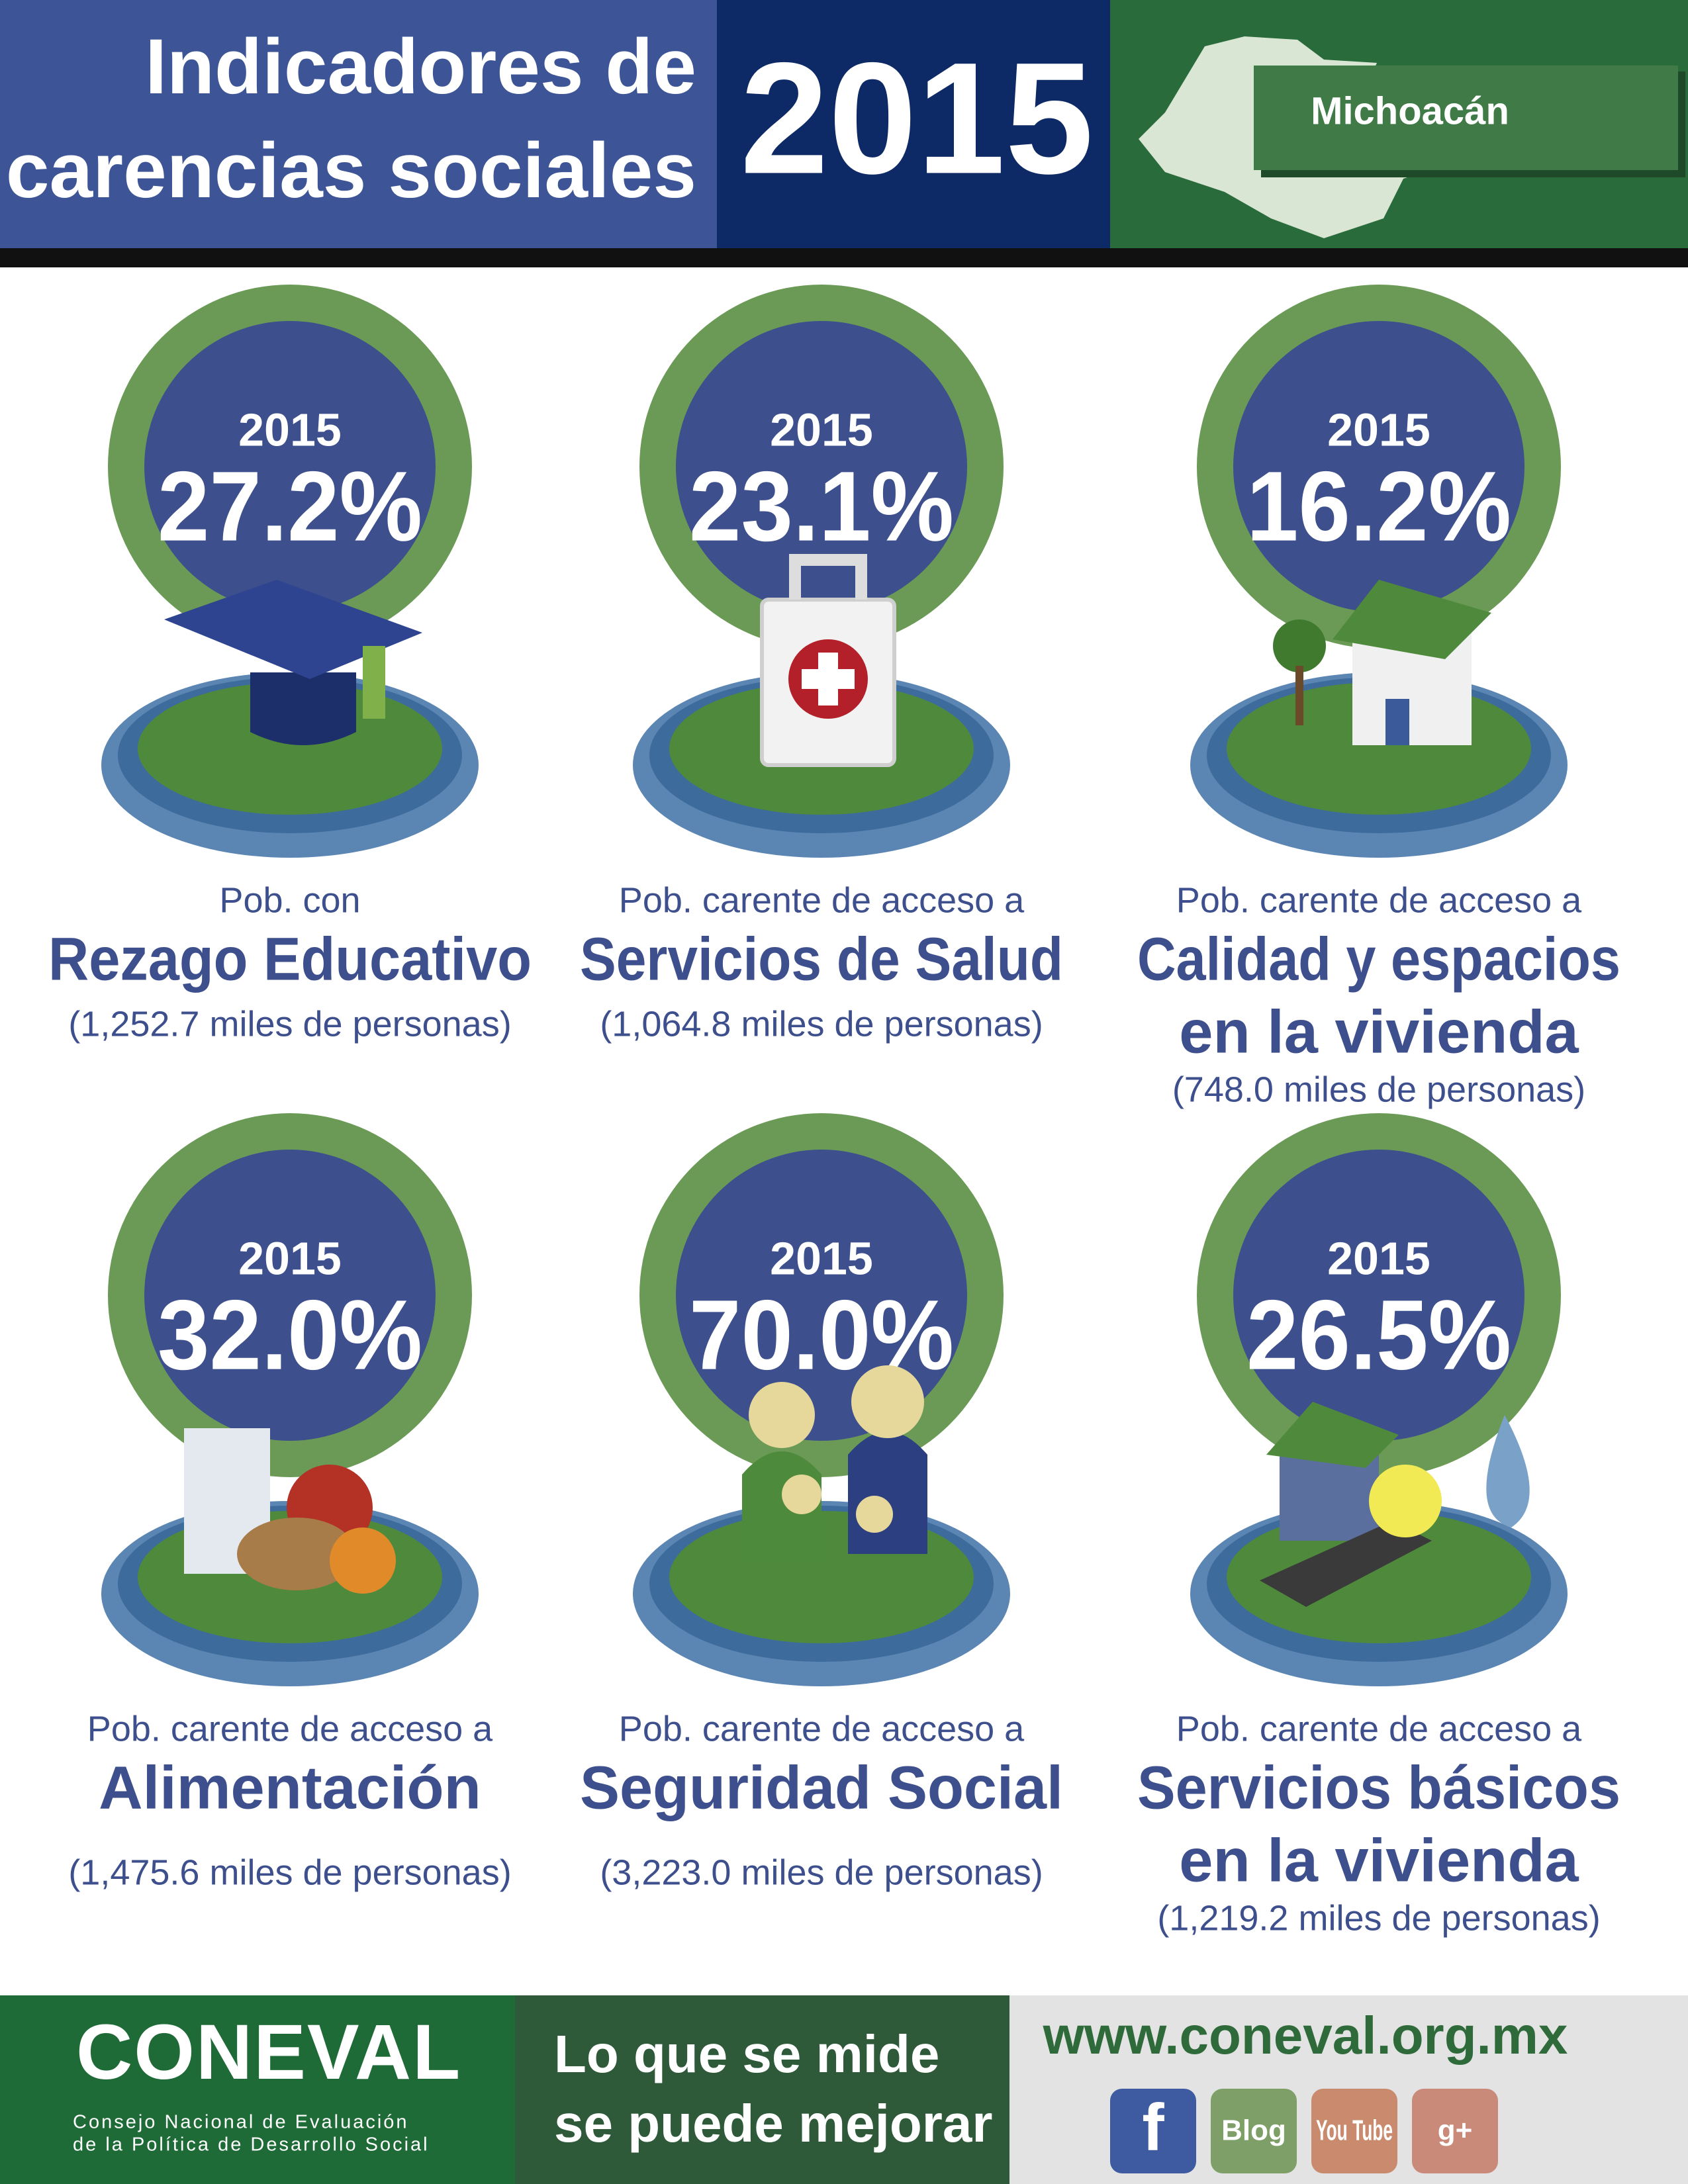  I want to click on indicator-name: Calidad y espacios, so click(1378, 959).